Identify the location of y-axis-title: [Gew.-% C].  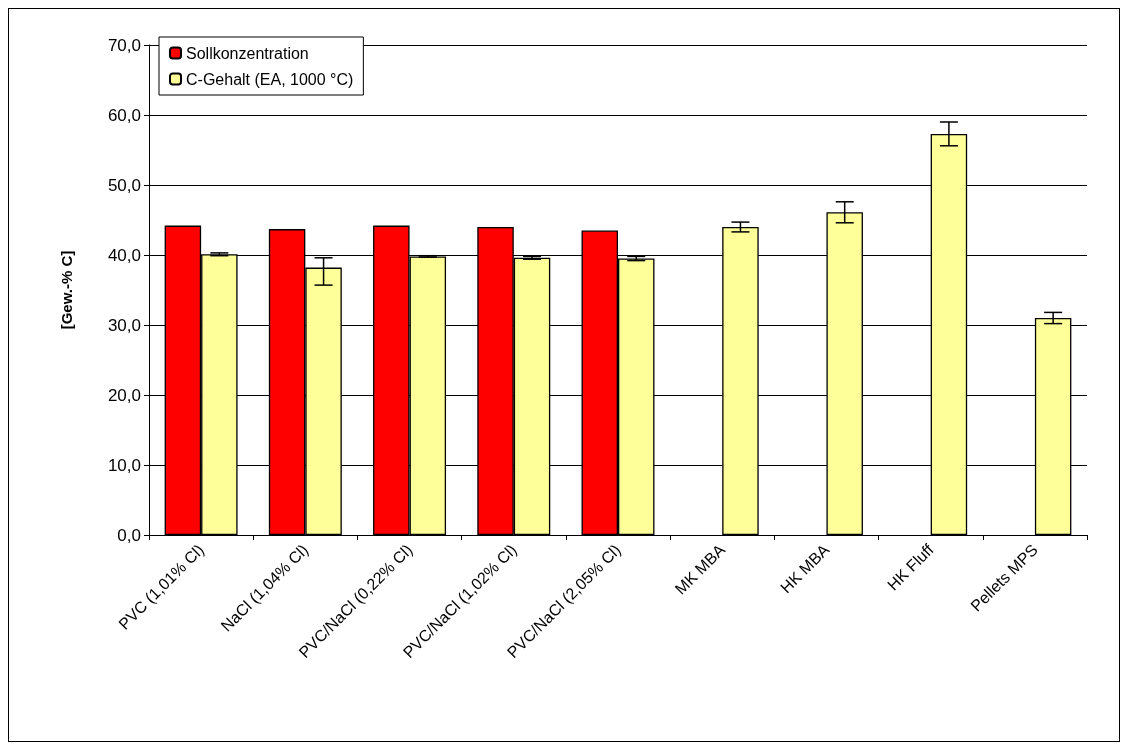
(66, 290).